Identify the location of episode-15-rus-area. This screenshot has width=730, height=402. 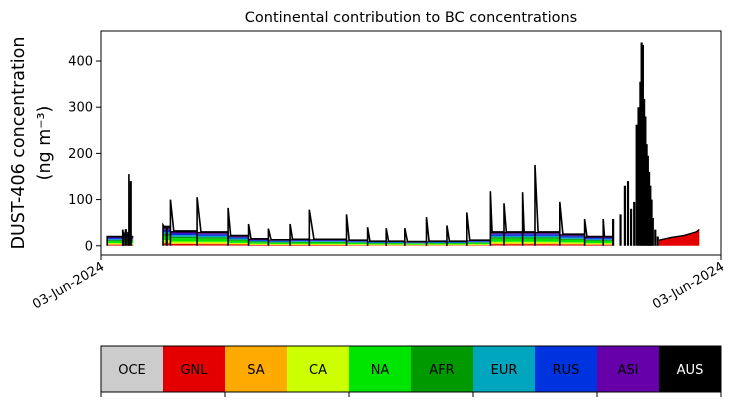
(436, 242).